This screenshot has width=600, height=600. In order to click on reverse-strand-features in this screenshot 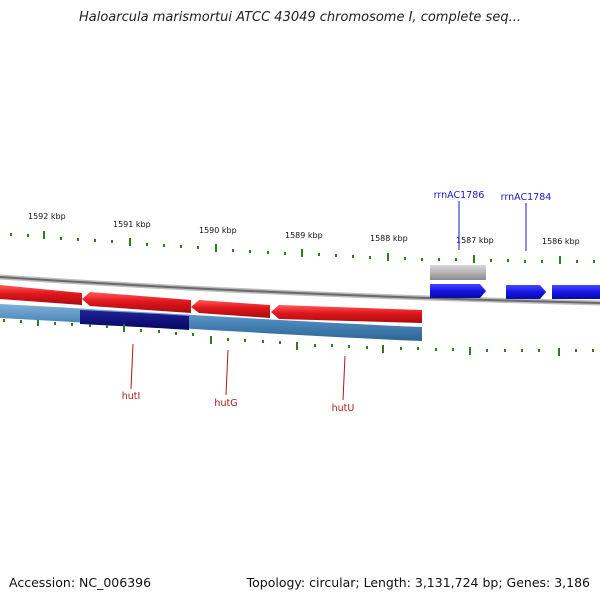, I will do `click(211, 304)`.